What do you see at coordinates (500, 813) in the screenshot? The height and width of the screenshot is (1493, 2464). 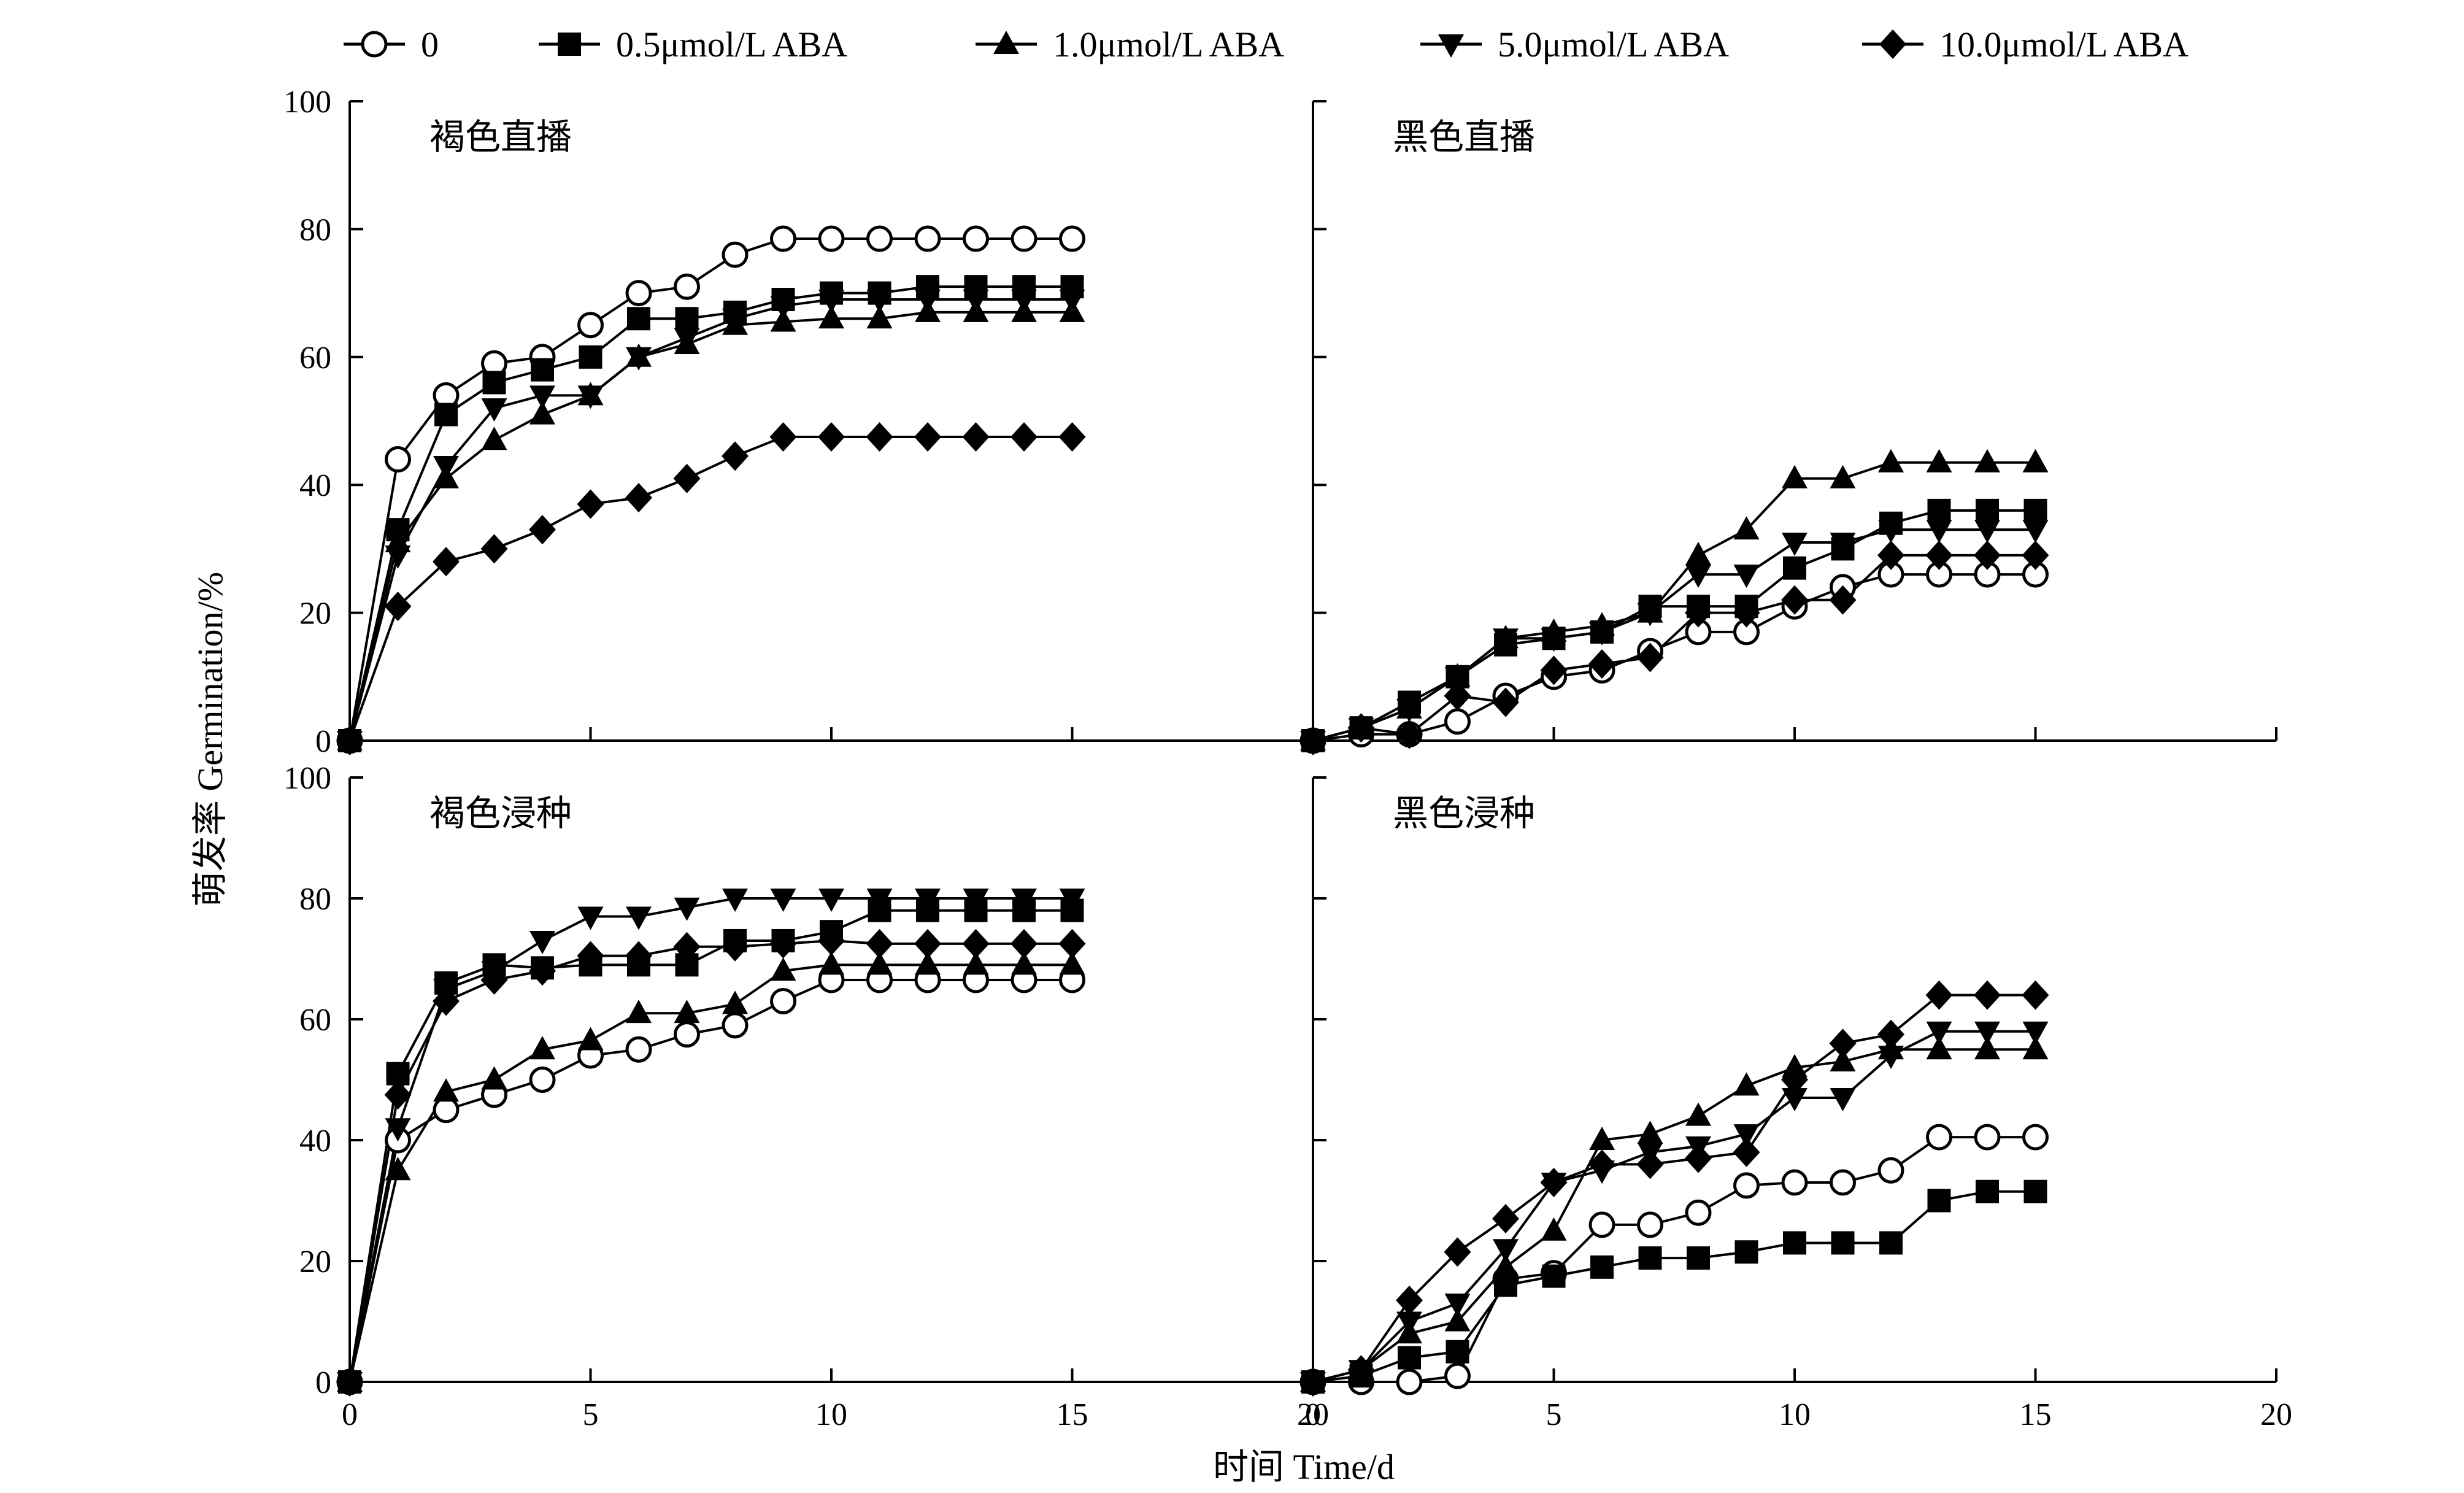 I see `panel-title: 褐色浸种` at bounding box center [500, 813].